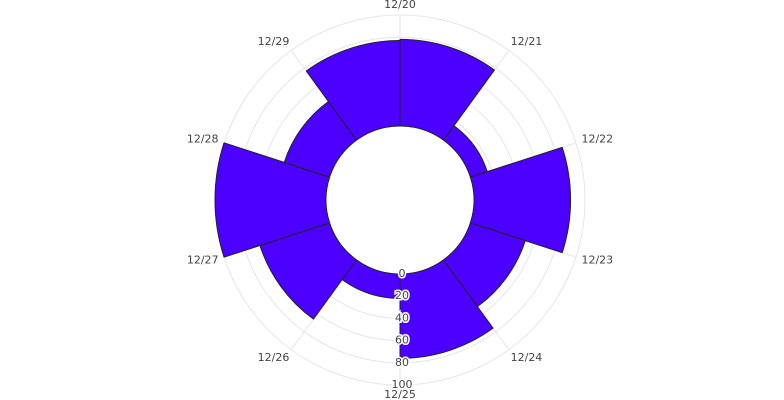 This screenshot has width=784, height=400. What do you see at coordinates (400, 394) in the screenshot?
I see `category-label: 12/25` at bounding box center [400, 394].